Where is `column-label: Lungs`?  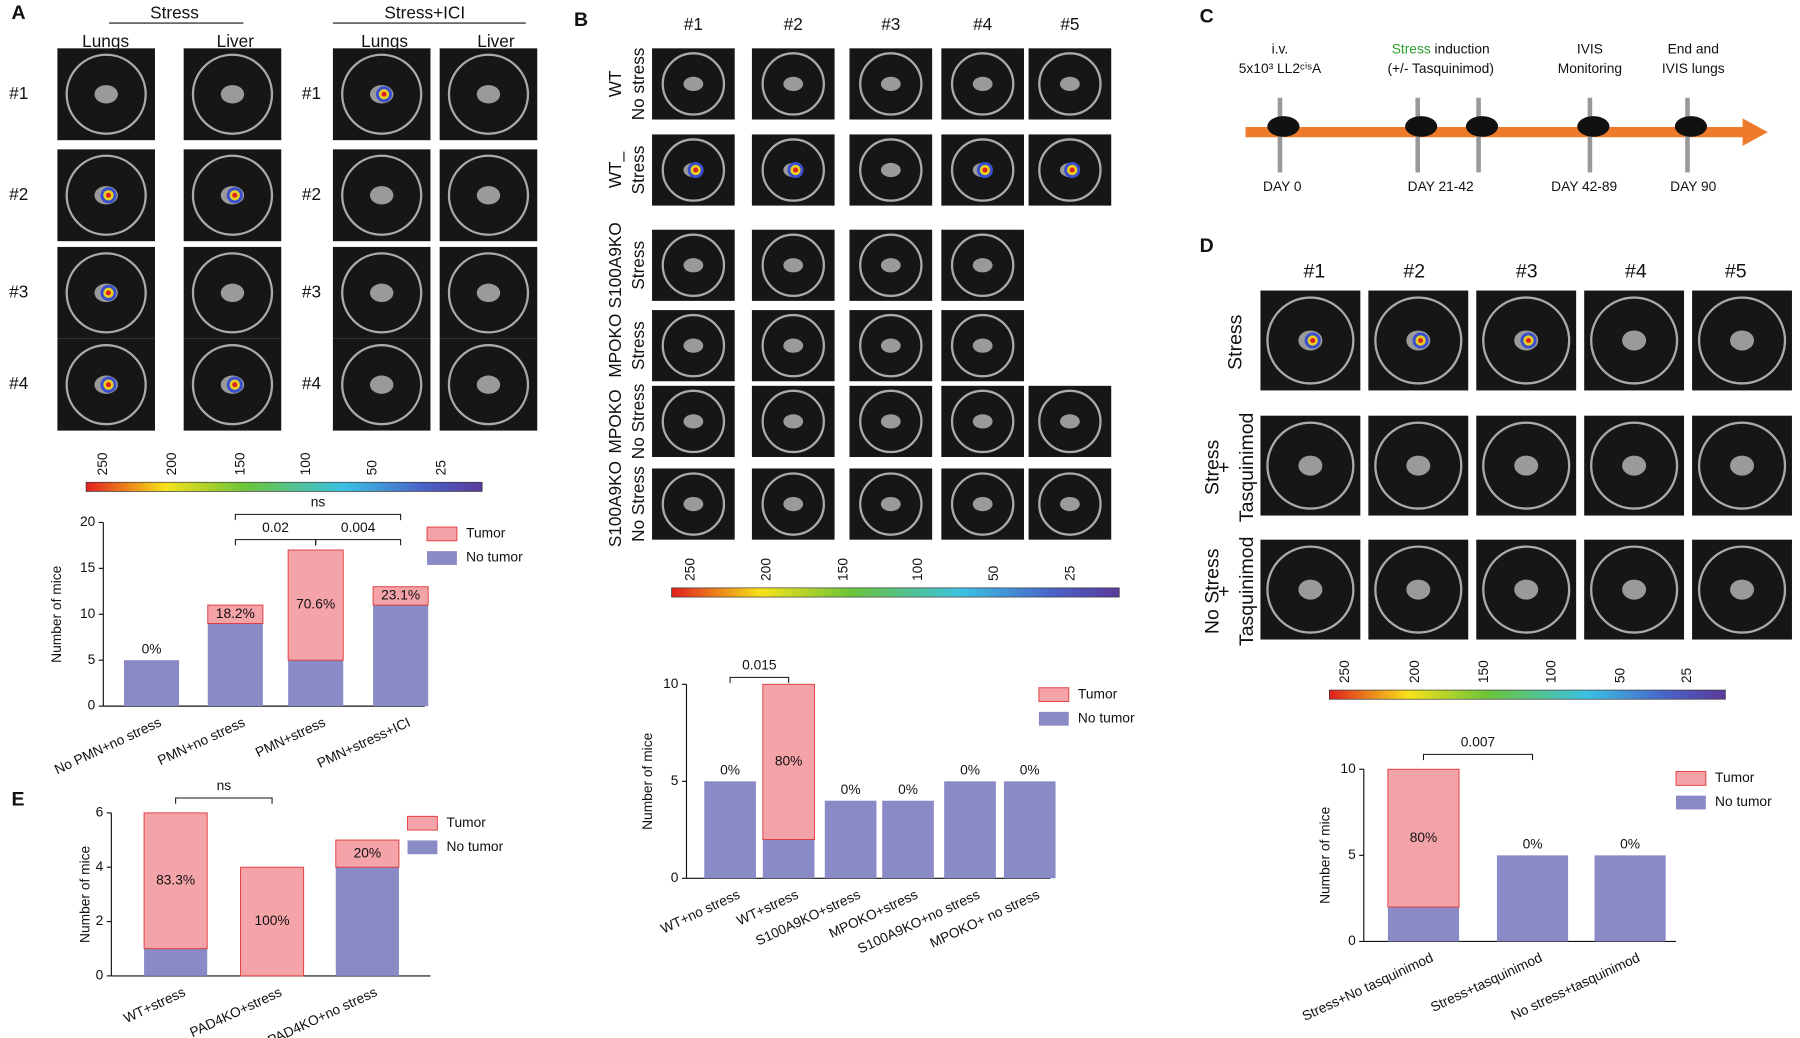 column-label: Lungs is located at coordinates (384, 41).